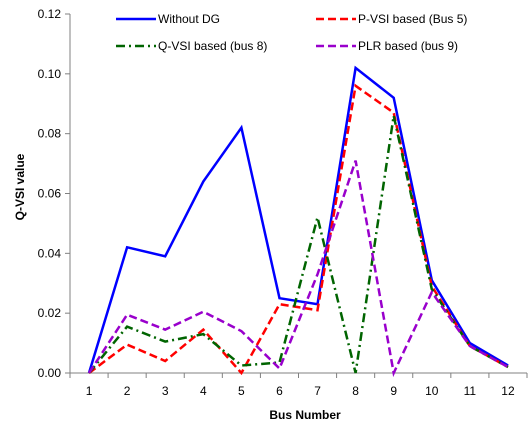 The height and width of the screenshot is (428, 532). I want to click on y-tick-label: 0.06, so click(50, 194).